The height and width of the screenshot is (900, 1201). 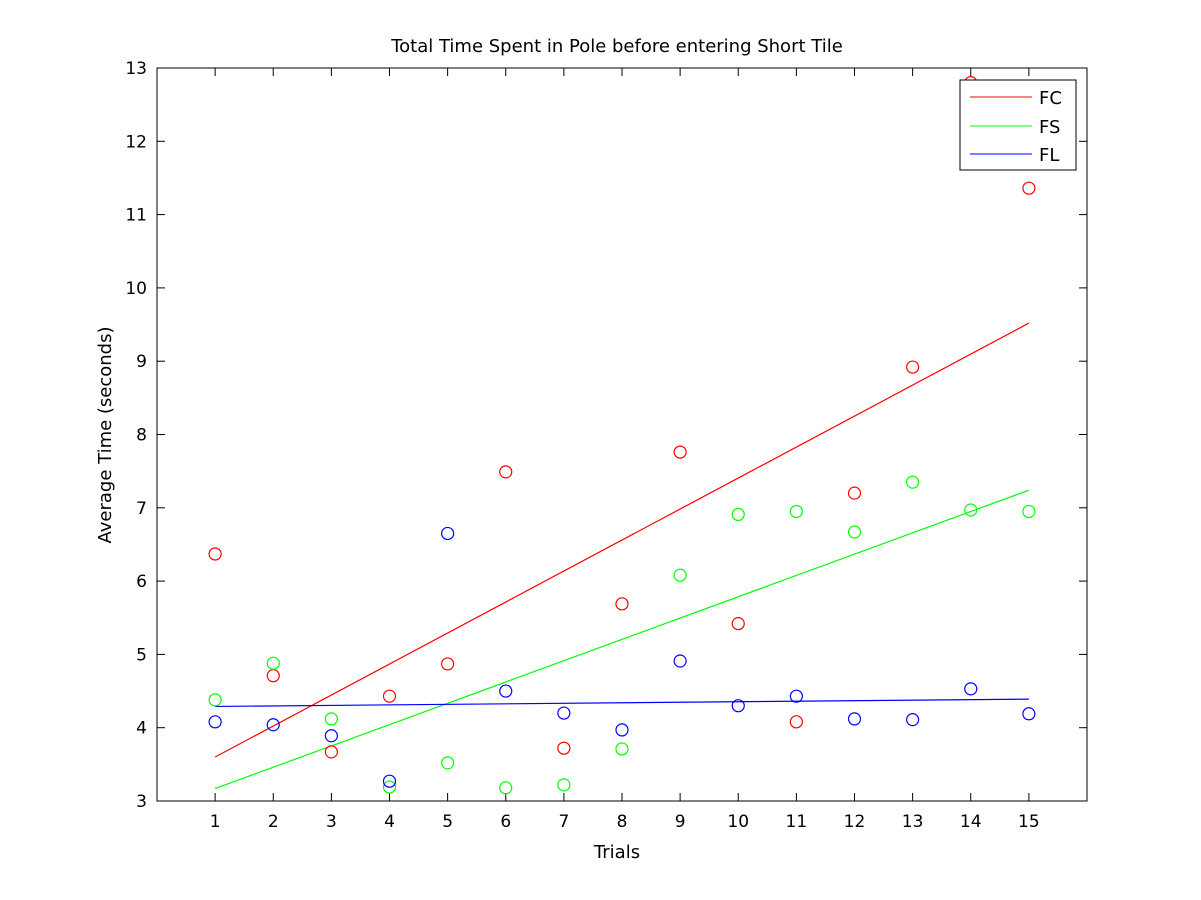 I want to click on y-tick-label: 13, so click(x=136, y=69).